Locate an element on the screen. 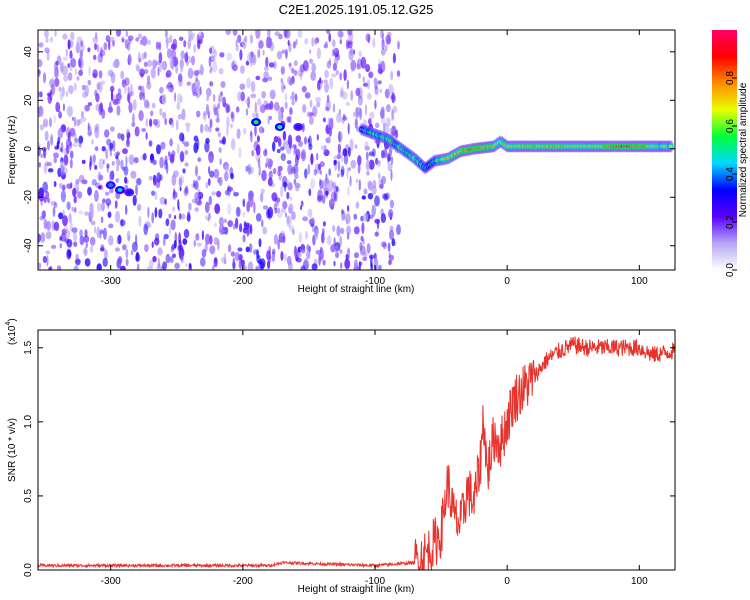 The width and height of the screenshot is (750, 600). colorbar-tick-label: 0.0 is located at coordinates (730, 270).